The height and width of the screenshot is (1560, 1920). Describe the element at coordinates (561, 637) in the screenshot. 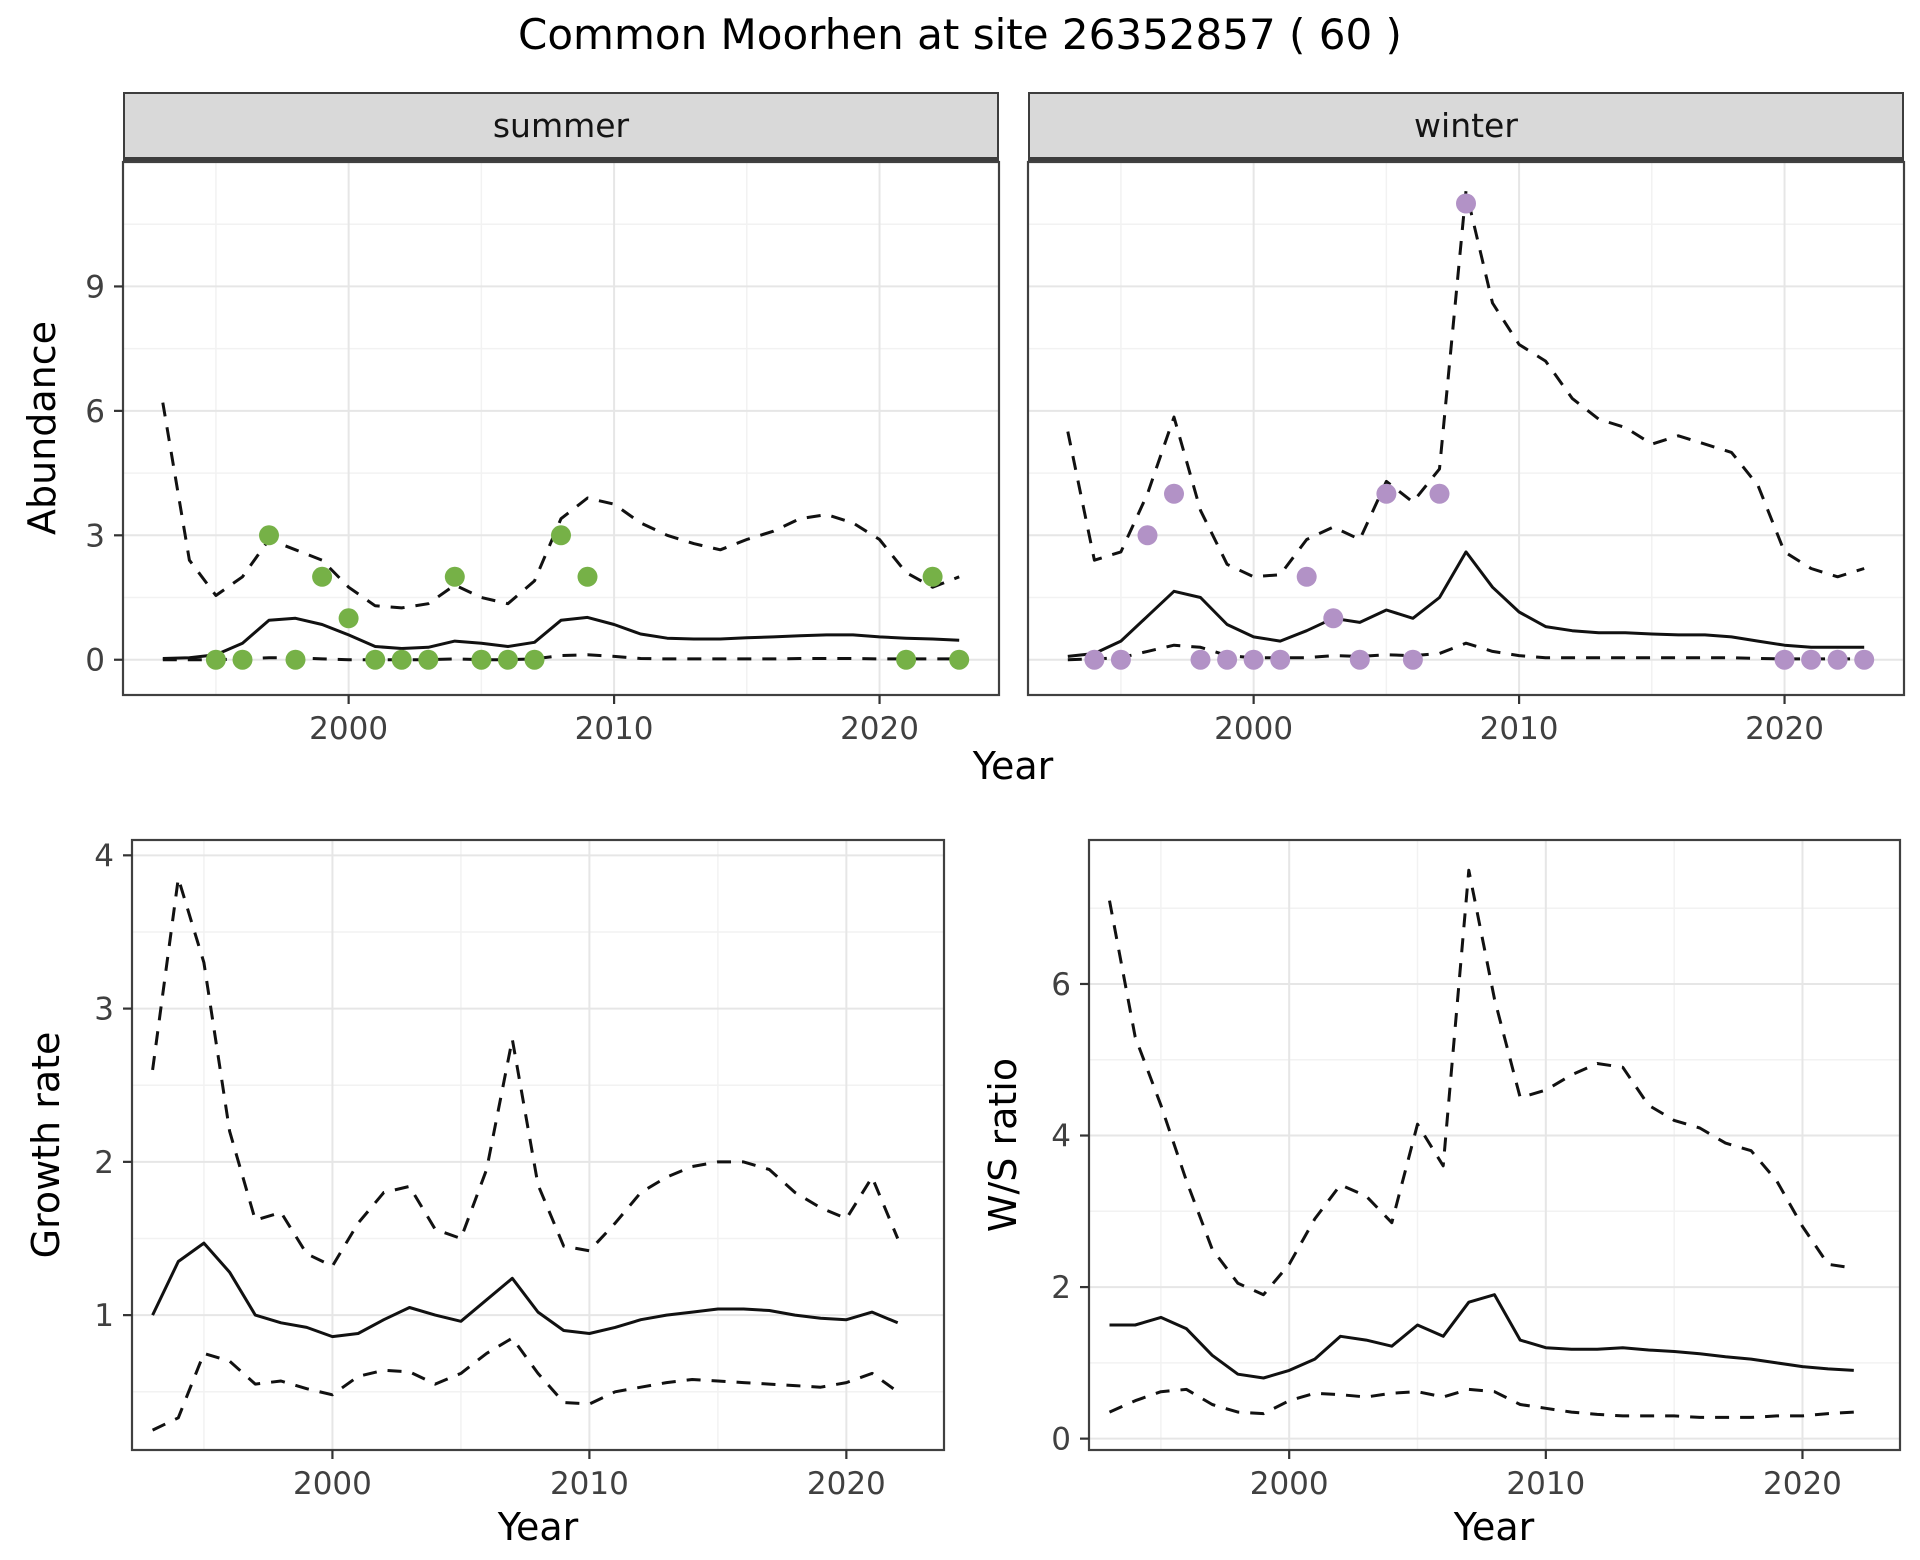

I see `summer-fit-line` at that location.